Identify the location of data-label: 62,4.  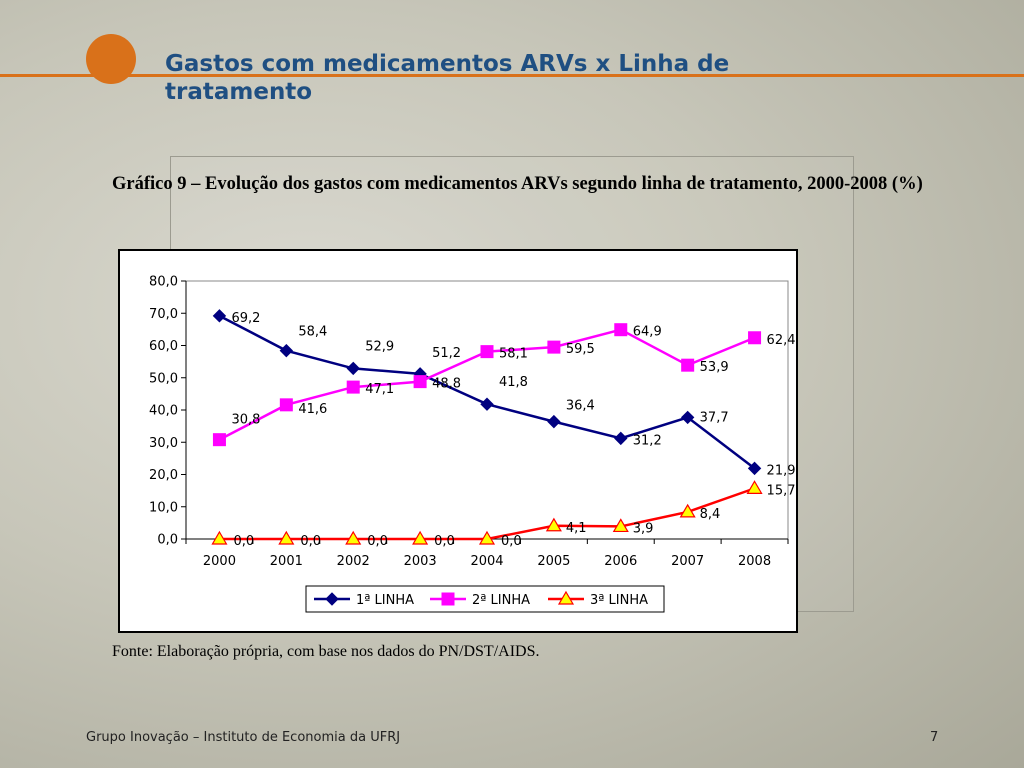
(781, 340).